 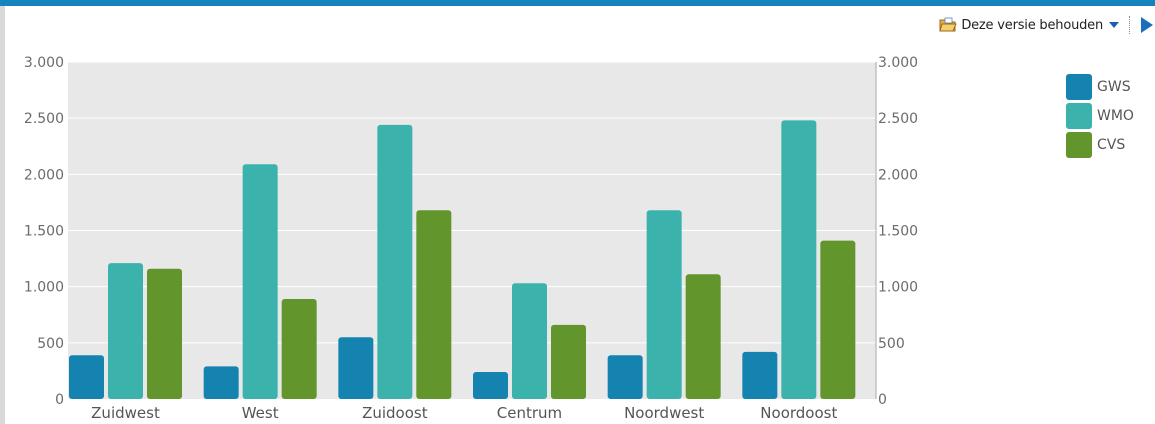 I want to click on legend-item-wmo: WMO, so click(x=1100, y=115).